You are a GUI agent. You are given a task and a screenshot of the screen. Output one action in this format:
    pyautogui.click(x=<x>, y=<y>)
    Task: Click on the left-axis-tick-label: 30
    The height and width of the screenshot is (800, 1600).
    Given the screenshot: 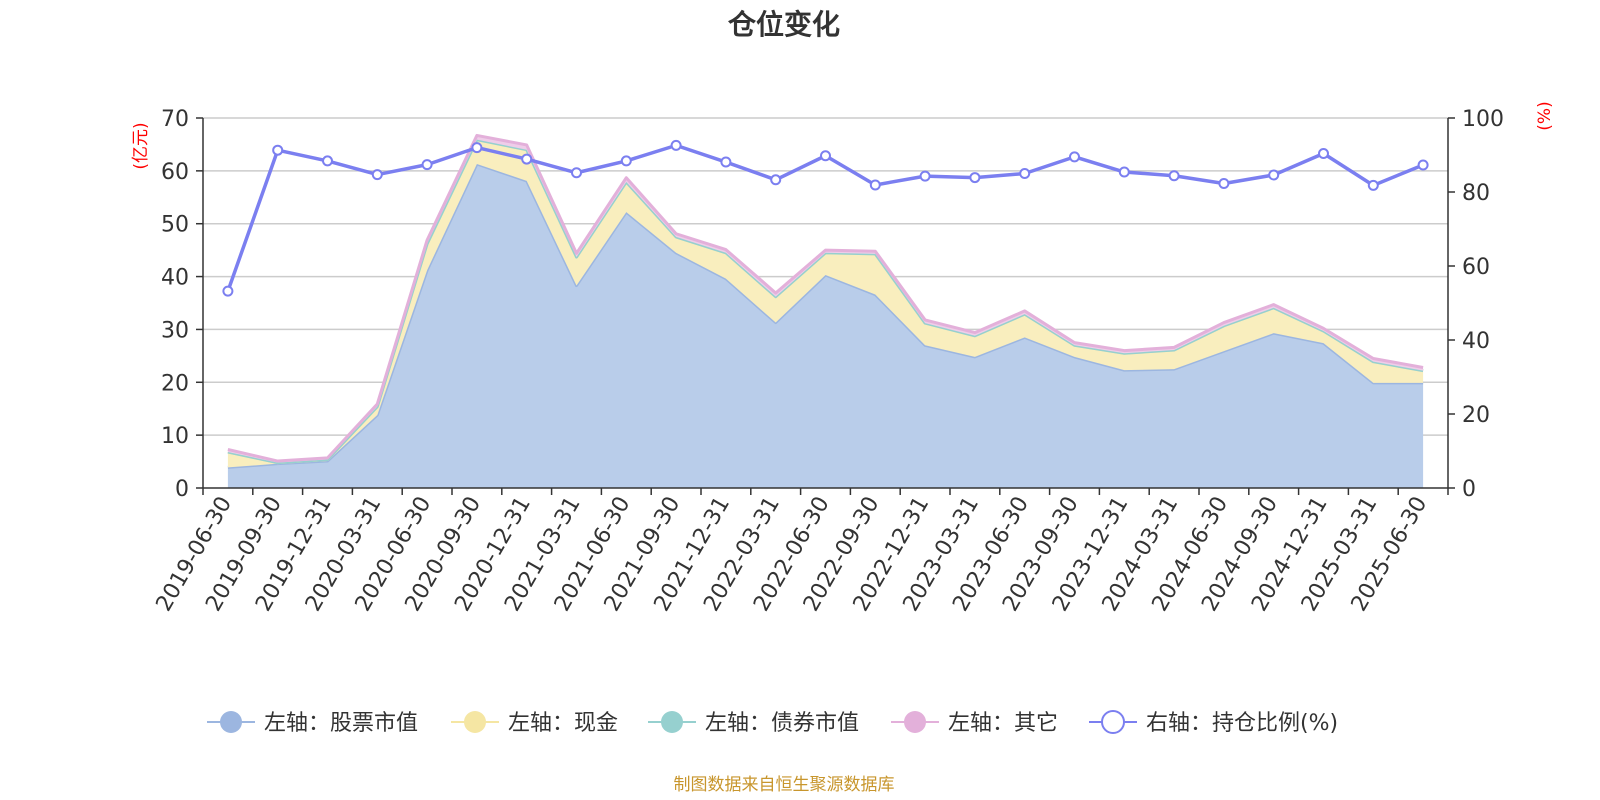 What is the action you would take?
    pyautogui.click(x=175, y=330)
    